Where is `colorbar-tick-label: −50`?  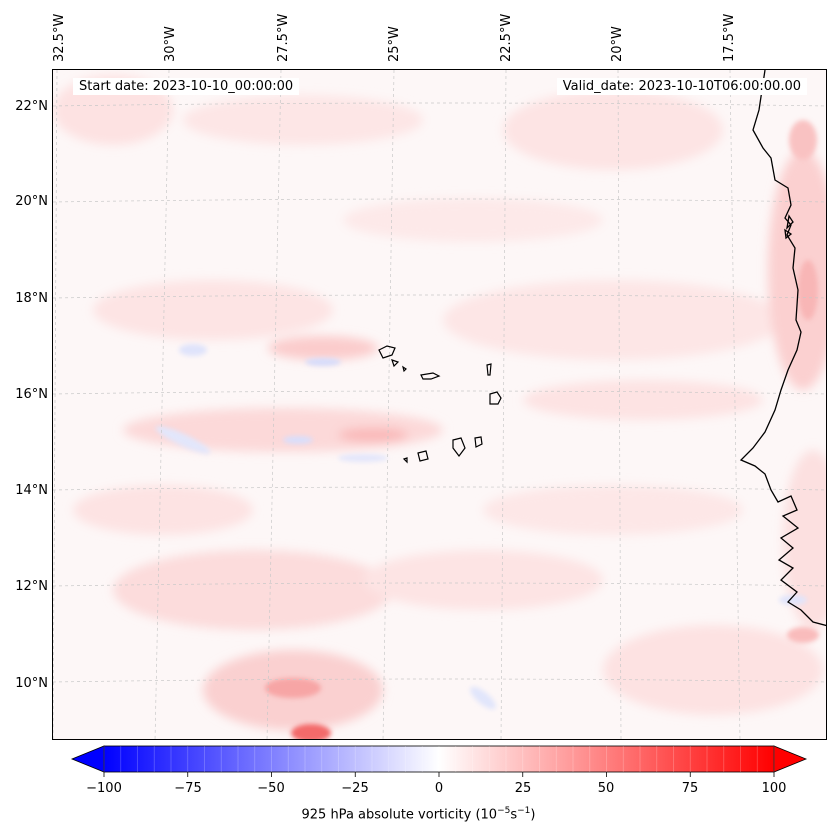
colorbar-tick-label: −50 is located at coordinates (271, 788).